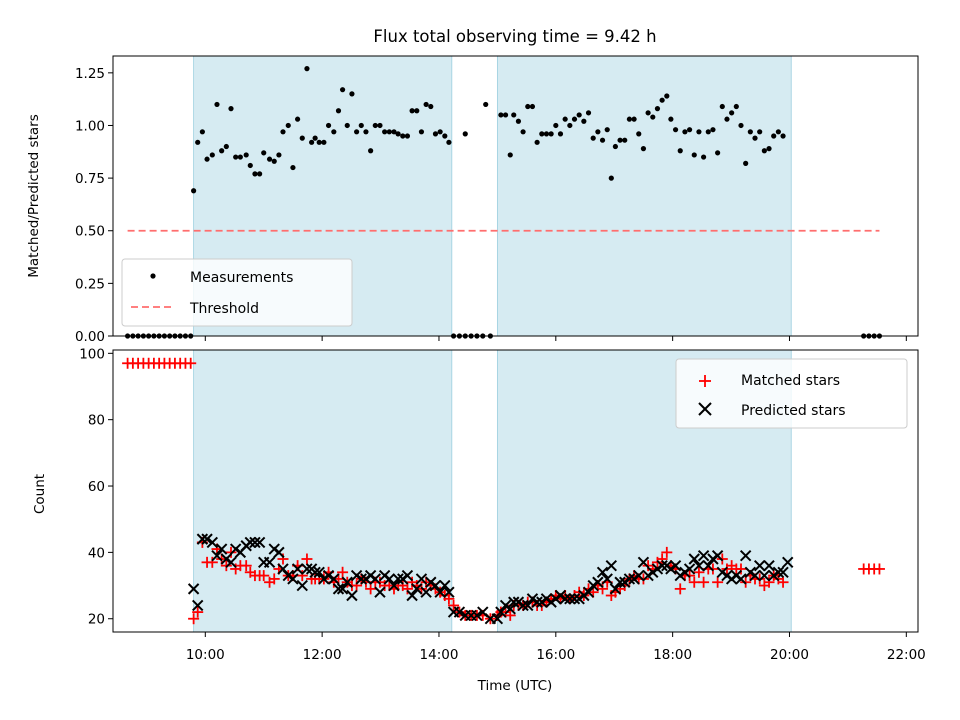  What do you see at coordinates (514, 36) in the screenshot?
I see `chart-title: Flux total observing time = 9.42 h` at bounding box center [514, 36].